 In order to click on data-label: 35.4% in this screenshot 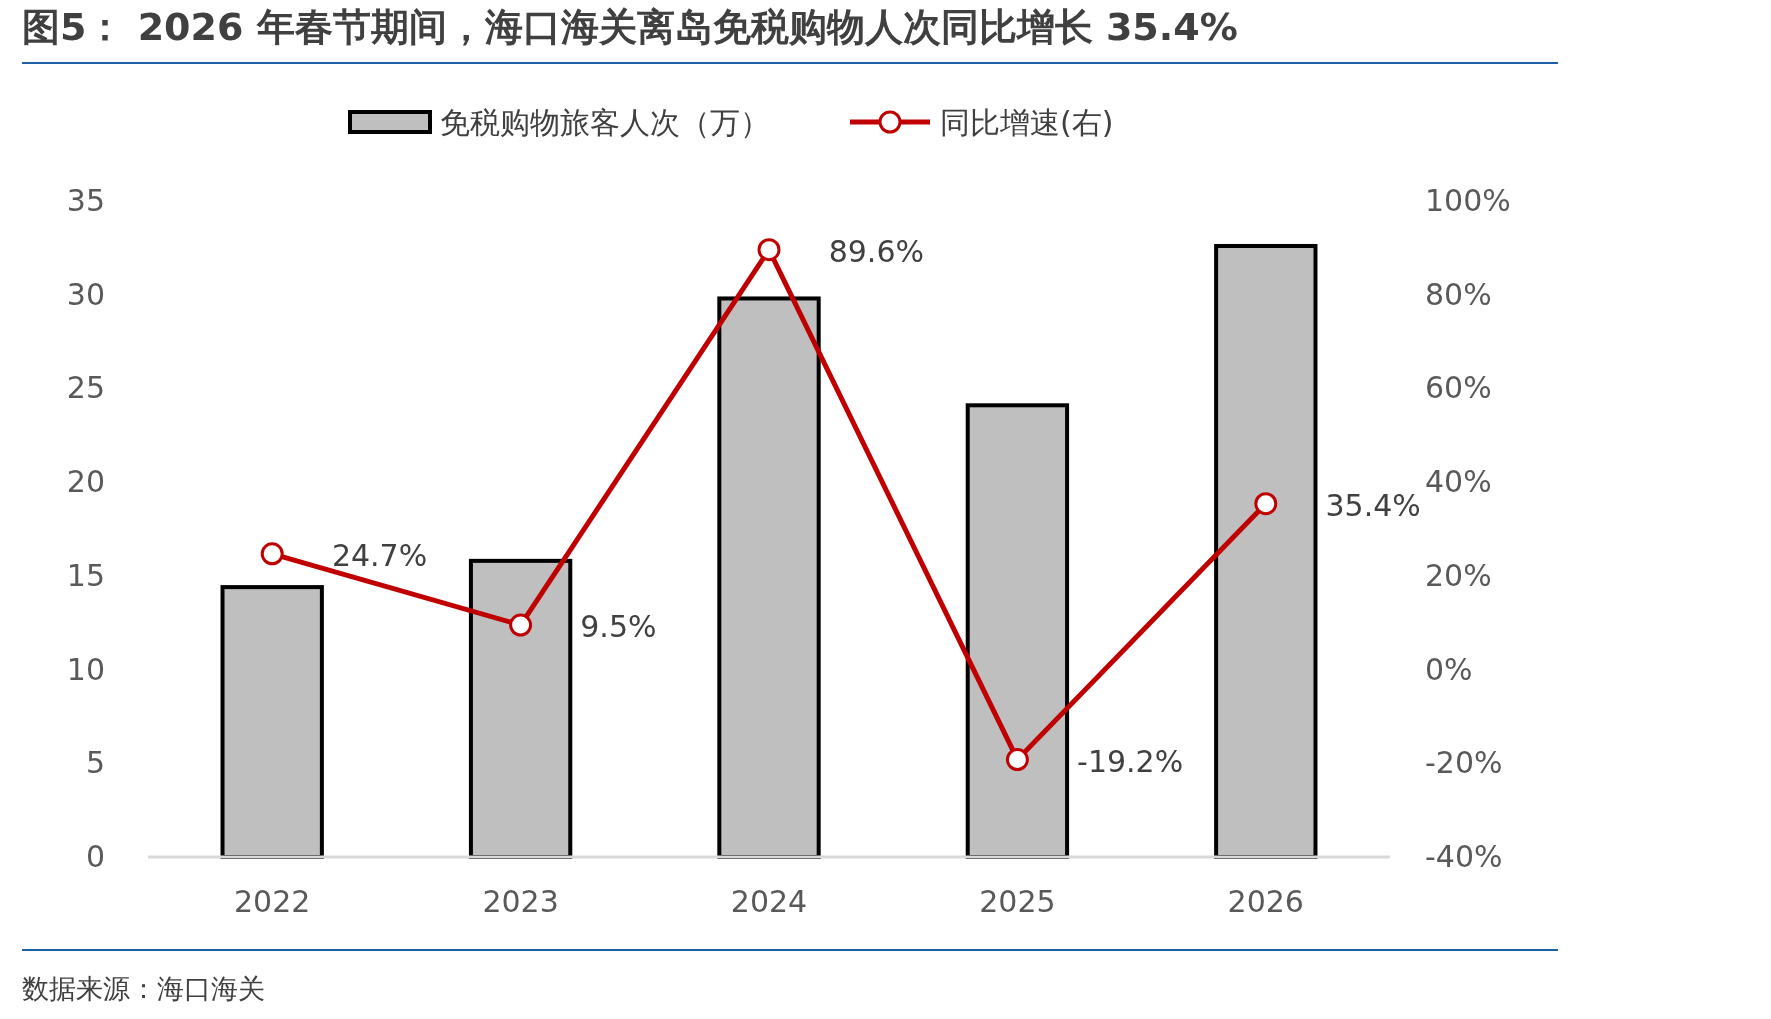, I will do `click(1373, 505)`.